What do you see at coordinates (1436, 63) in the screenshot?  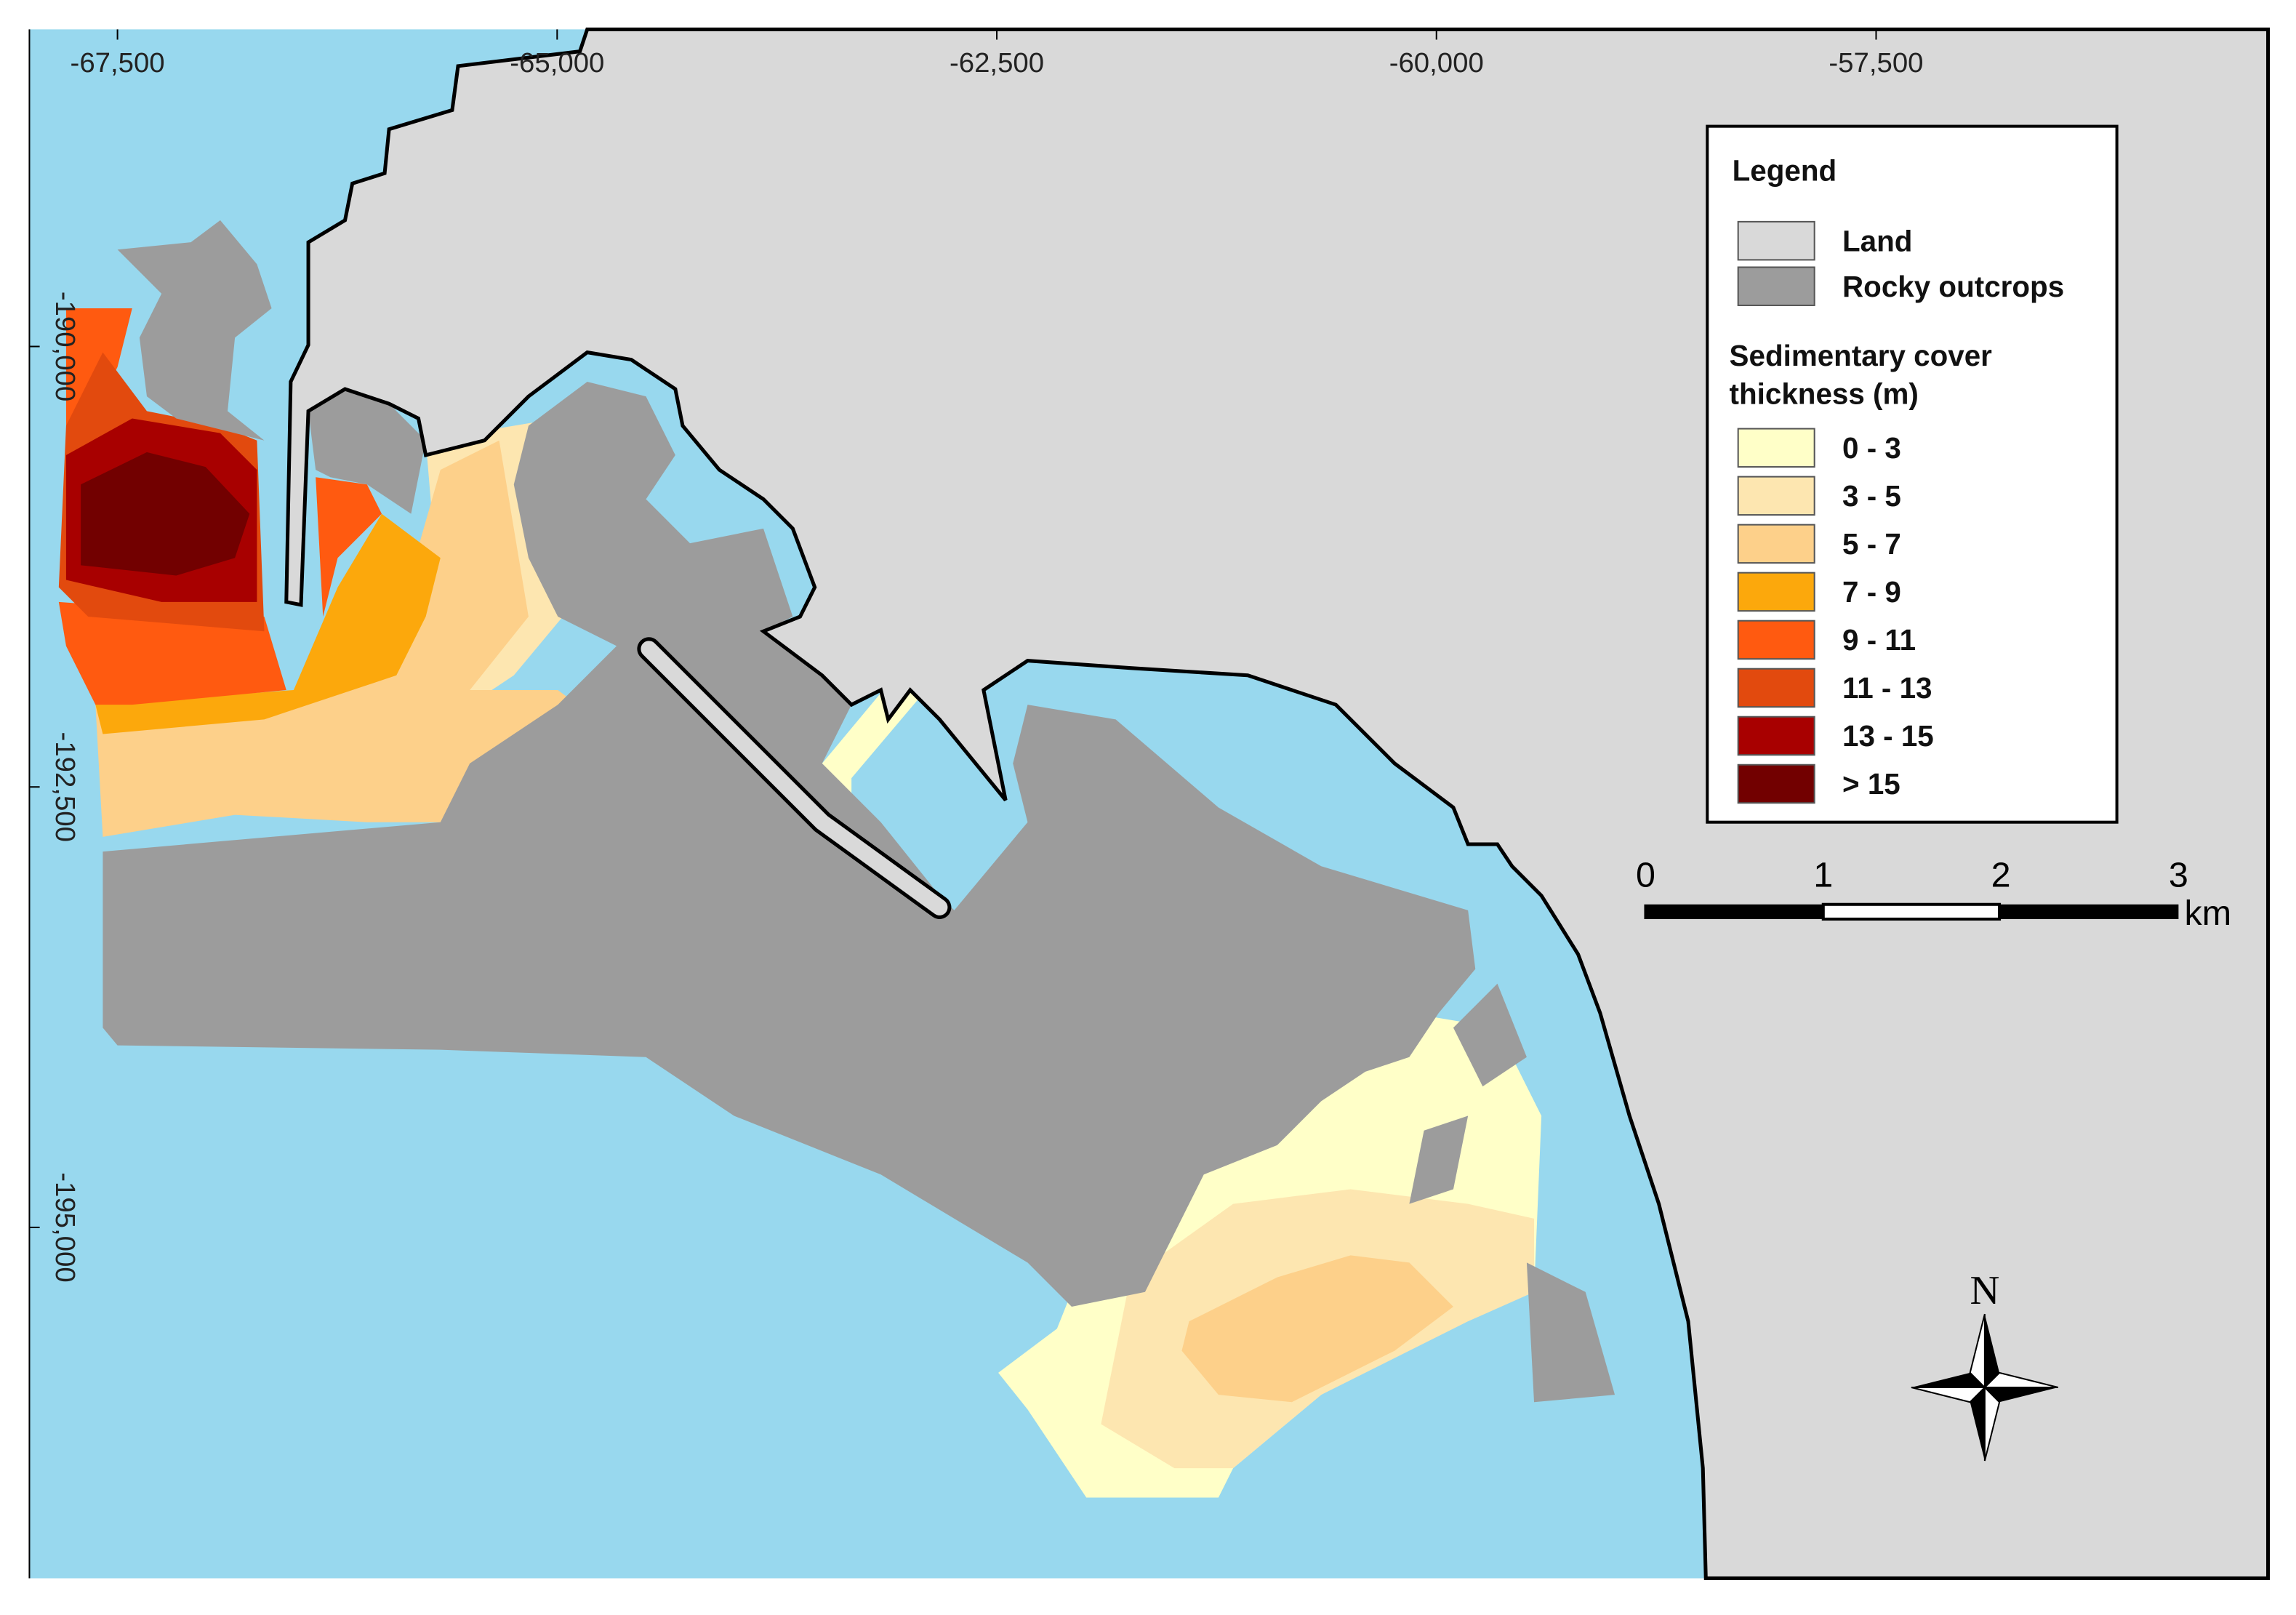 I see `x-tick-label: -60,000` at bounding box center [1436, 63].